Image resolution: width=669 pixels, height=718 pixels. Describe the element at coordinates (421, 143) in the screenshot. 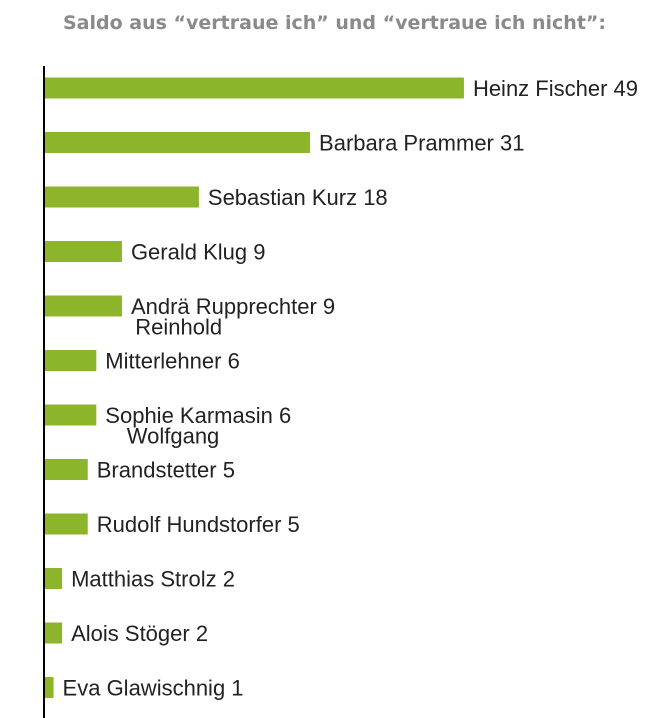

I see `bar-label: Barbara Prammer 31` at that location.